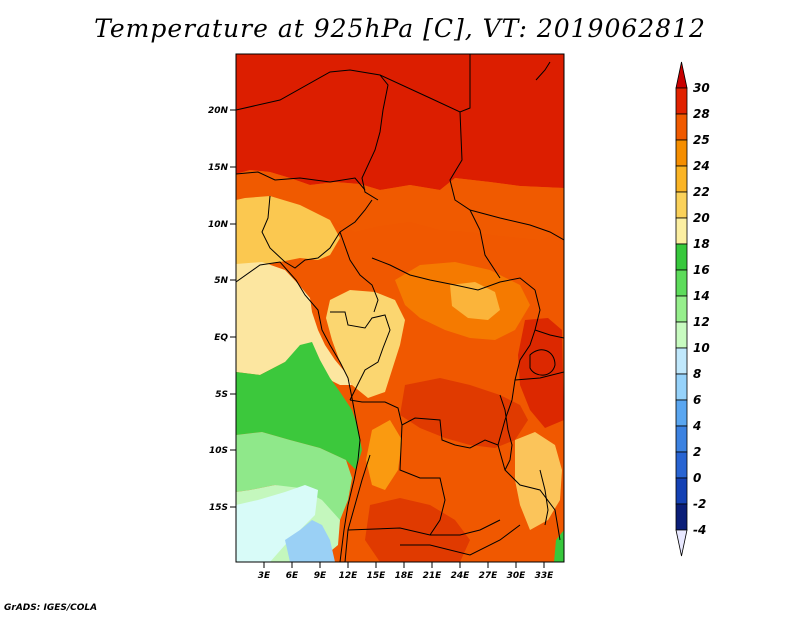 The image size is (800, 618). Describe the element at coordinates (475, 195) in the screenshot. I see `border-chad-sudan` at that location.